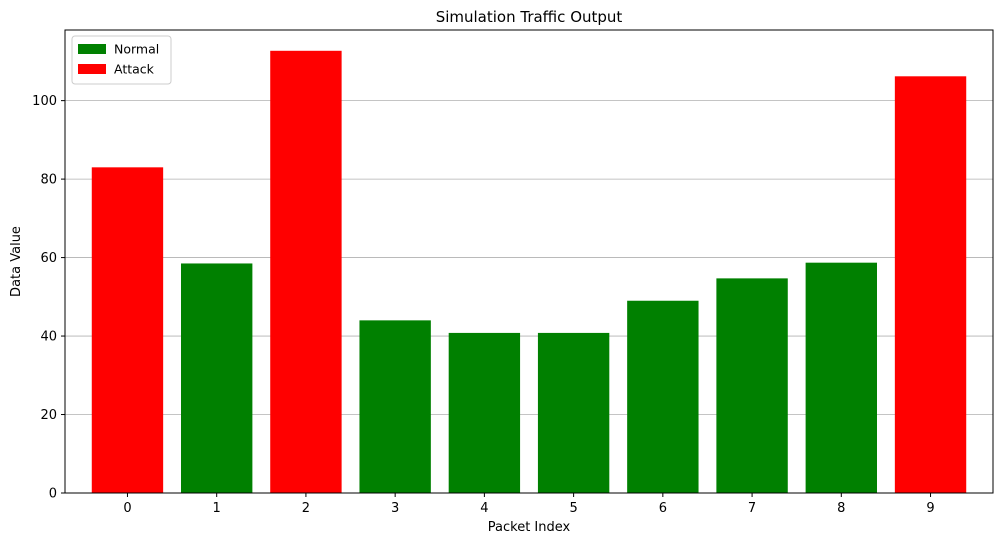 This screenshot has width=1005, height=545. Describe the element at coordinates (529, 17) in the screenshot. I see `chart-title: Simulation Traffic Output` at that location.